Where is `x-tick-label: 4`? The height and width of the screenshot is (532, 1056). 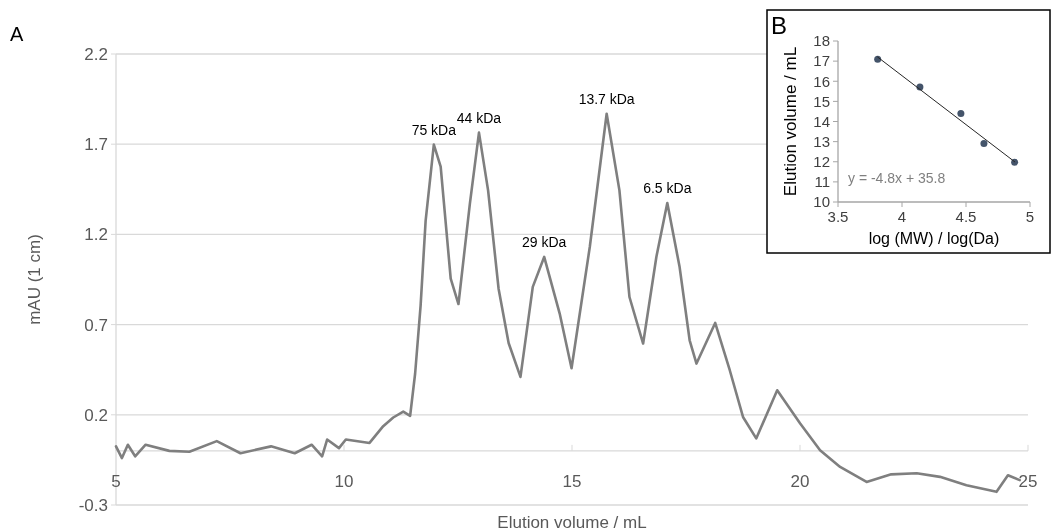 x-tick-label: 4 is located at coordinates (902, 216).